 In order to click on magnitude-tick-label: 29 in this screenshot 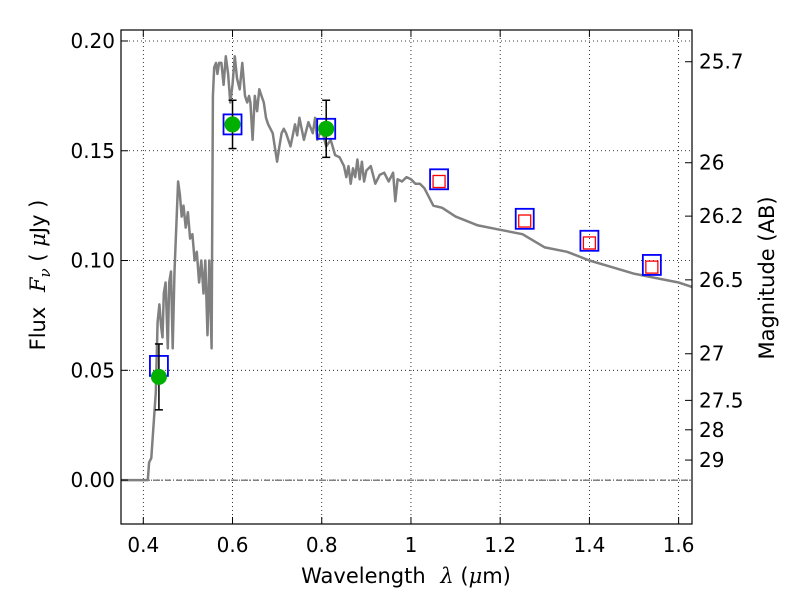, I will do `click(711, 460)`.